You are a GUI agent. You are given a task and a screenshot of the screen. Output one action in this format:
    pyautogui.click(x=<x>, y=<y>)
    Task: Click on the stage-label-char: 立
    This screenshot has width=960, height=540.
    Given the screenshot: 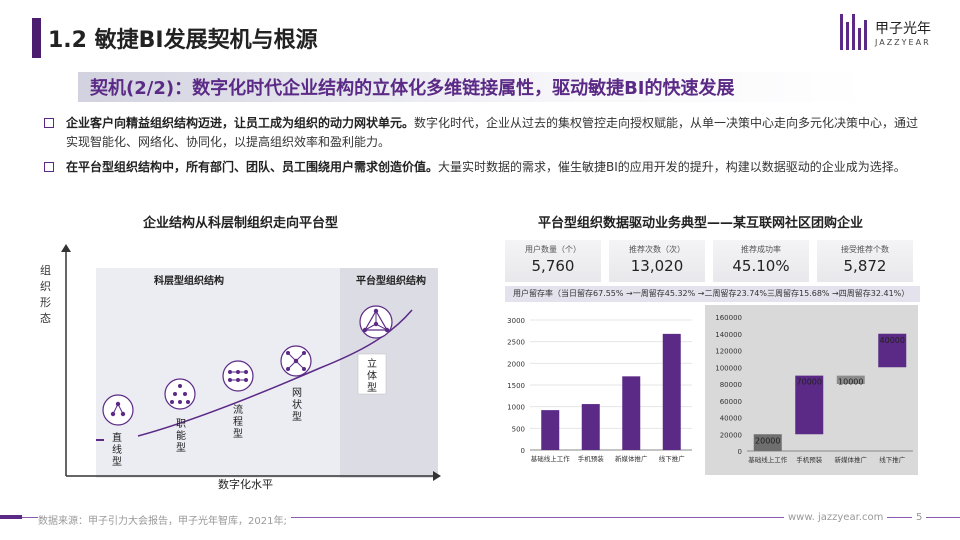 What is the action you would take?
    pyautogui.click(x=372, y=363)
    